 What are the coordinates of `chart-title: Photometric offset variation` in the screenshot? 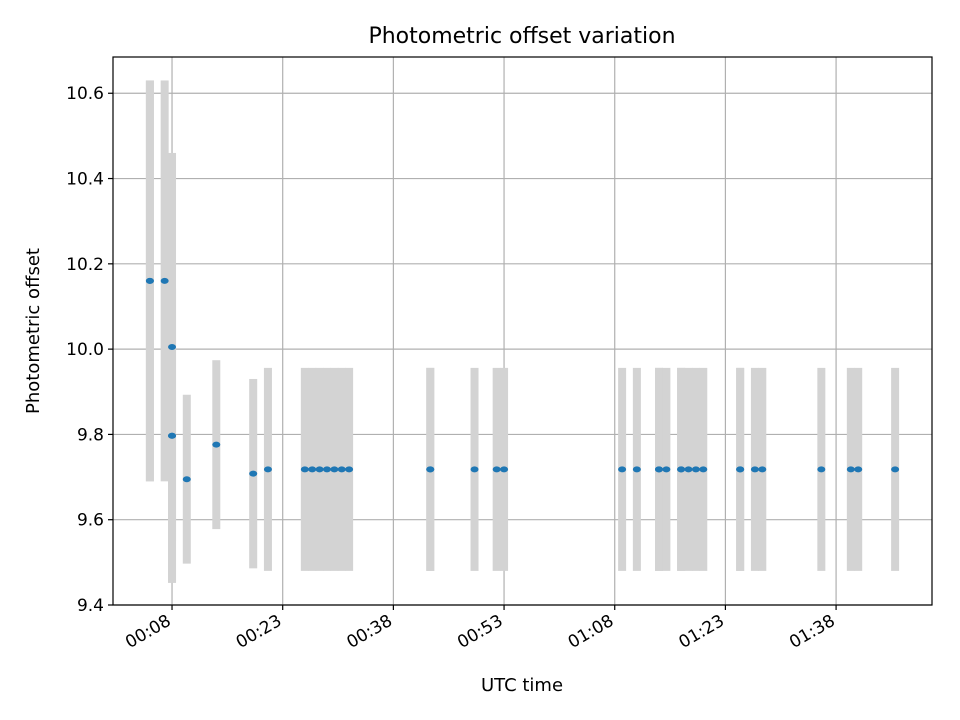 It's located at (521, 36).